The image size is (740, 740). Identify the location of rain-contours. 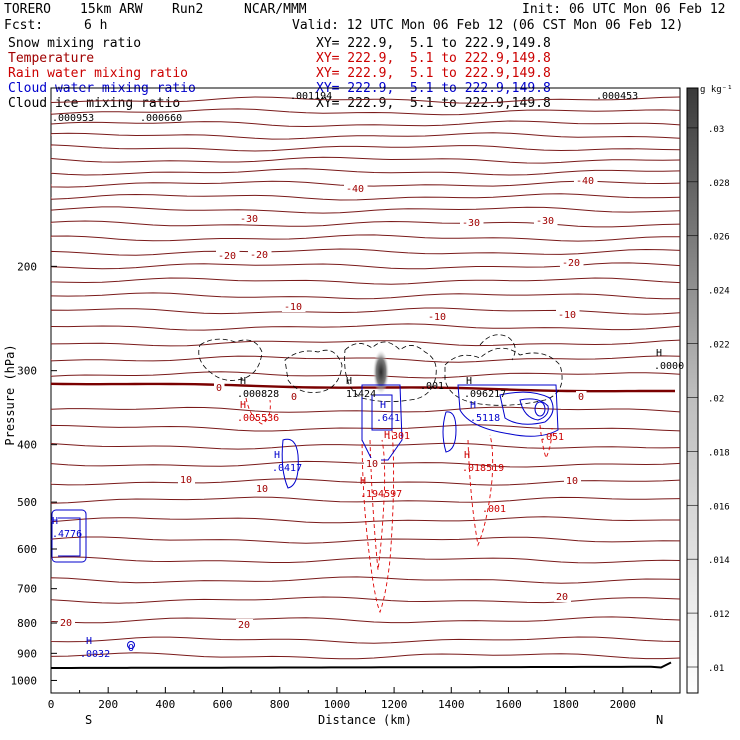
(399, 505).